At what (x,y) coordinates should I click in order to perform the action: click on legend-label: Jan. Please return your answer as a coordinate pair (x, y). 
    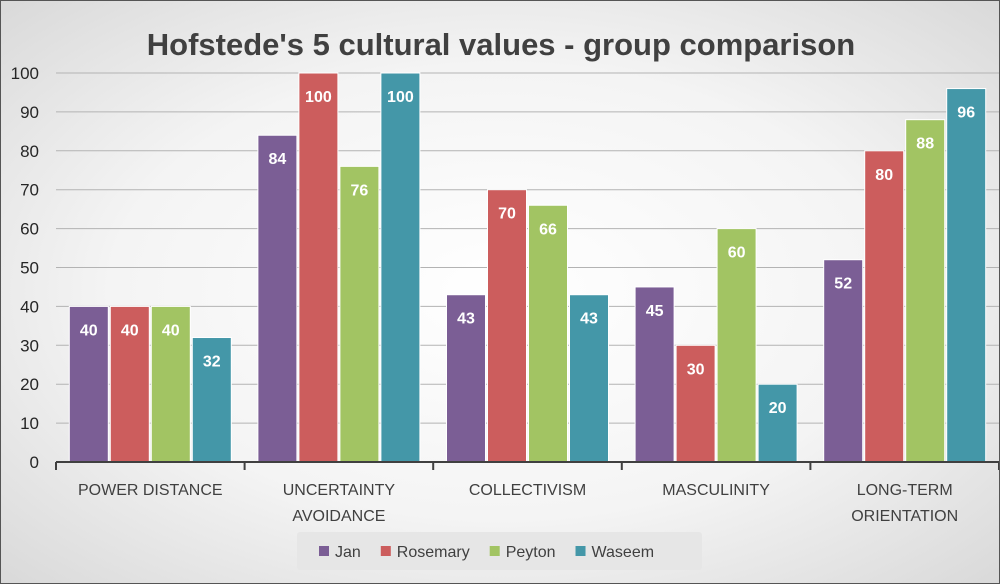
    Looking at the image, I should click on (348, 552).